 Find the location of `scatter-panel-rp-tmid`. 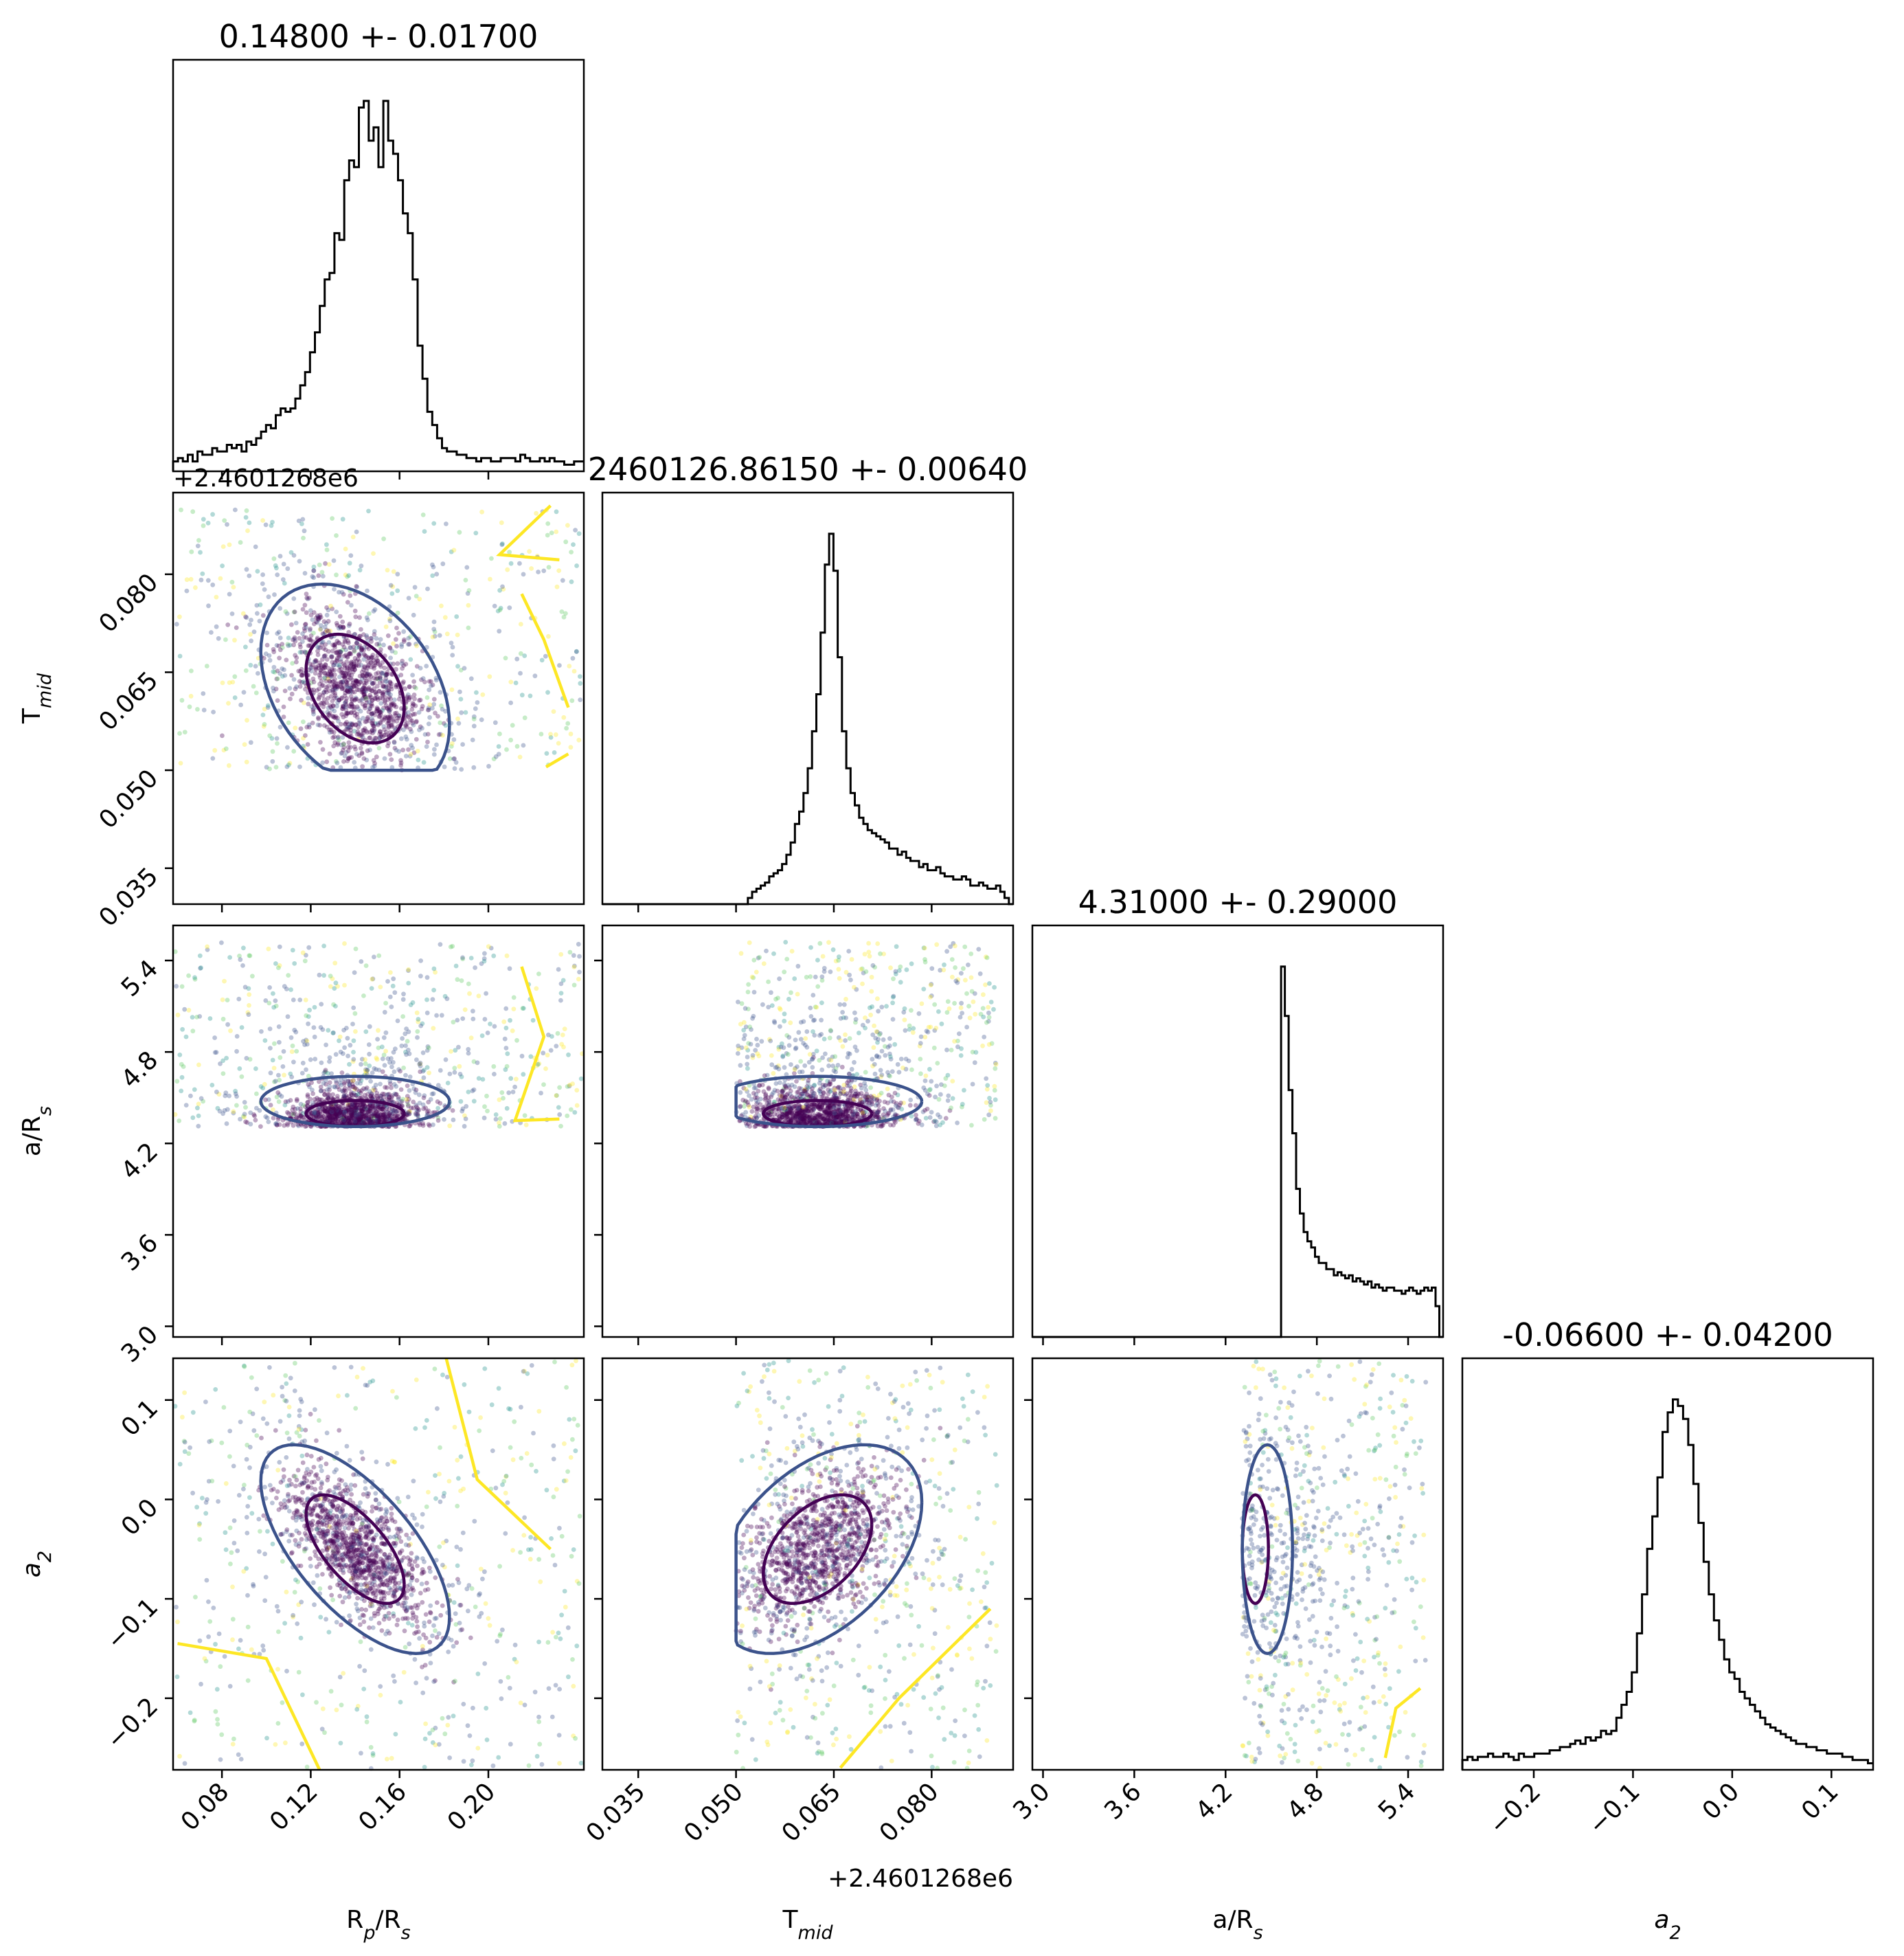

scatter-panel-rp-tmid is located at coordinates (378, 640).